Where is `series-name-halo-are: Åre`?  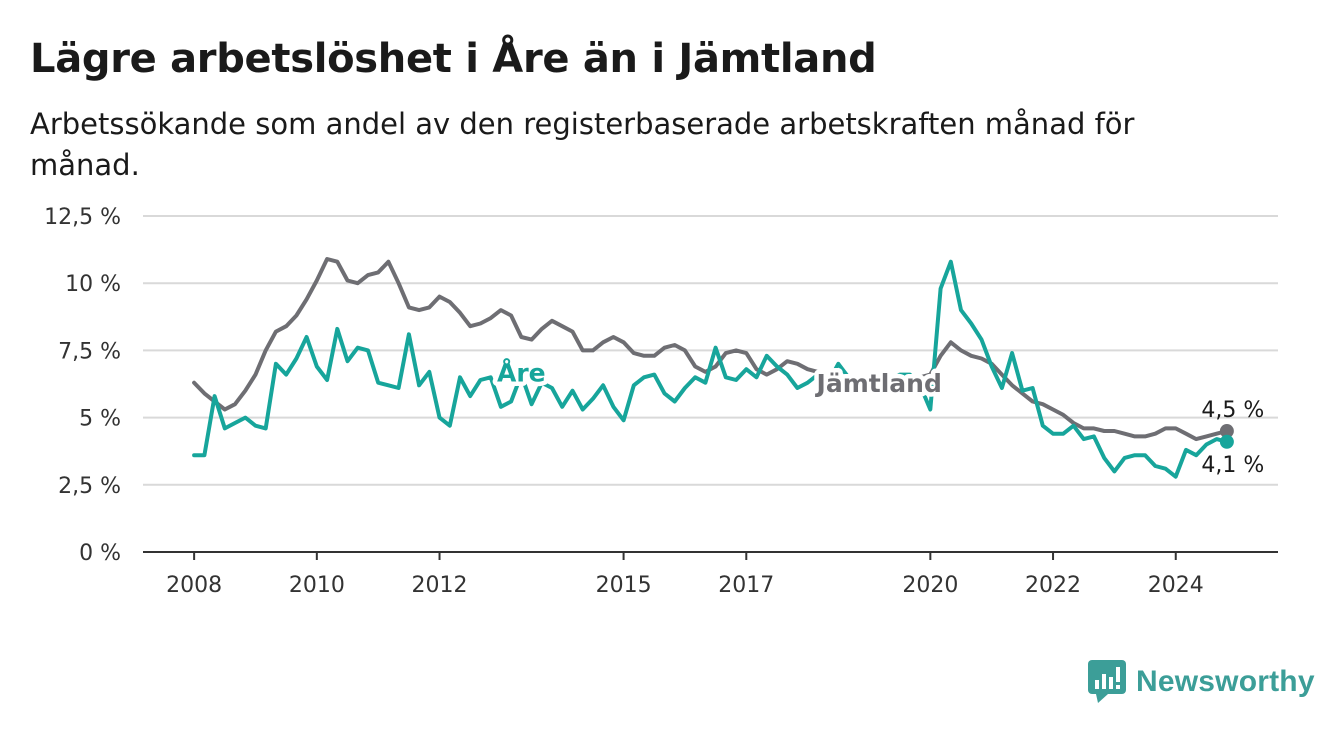
series-name-halo-are: Åre is located at coordinates (521, 372).